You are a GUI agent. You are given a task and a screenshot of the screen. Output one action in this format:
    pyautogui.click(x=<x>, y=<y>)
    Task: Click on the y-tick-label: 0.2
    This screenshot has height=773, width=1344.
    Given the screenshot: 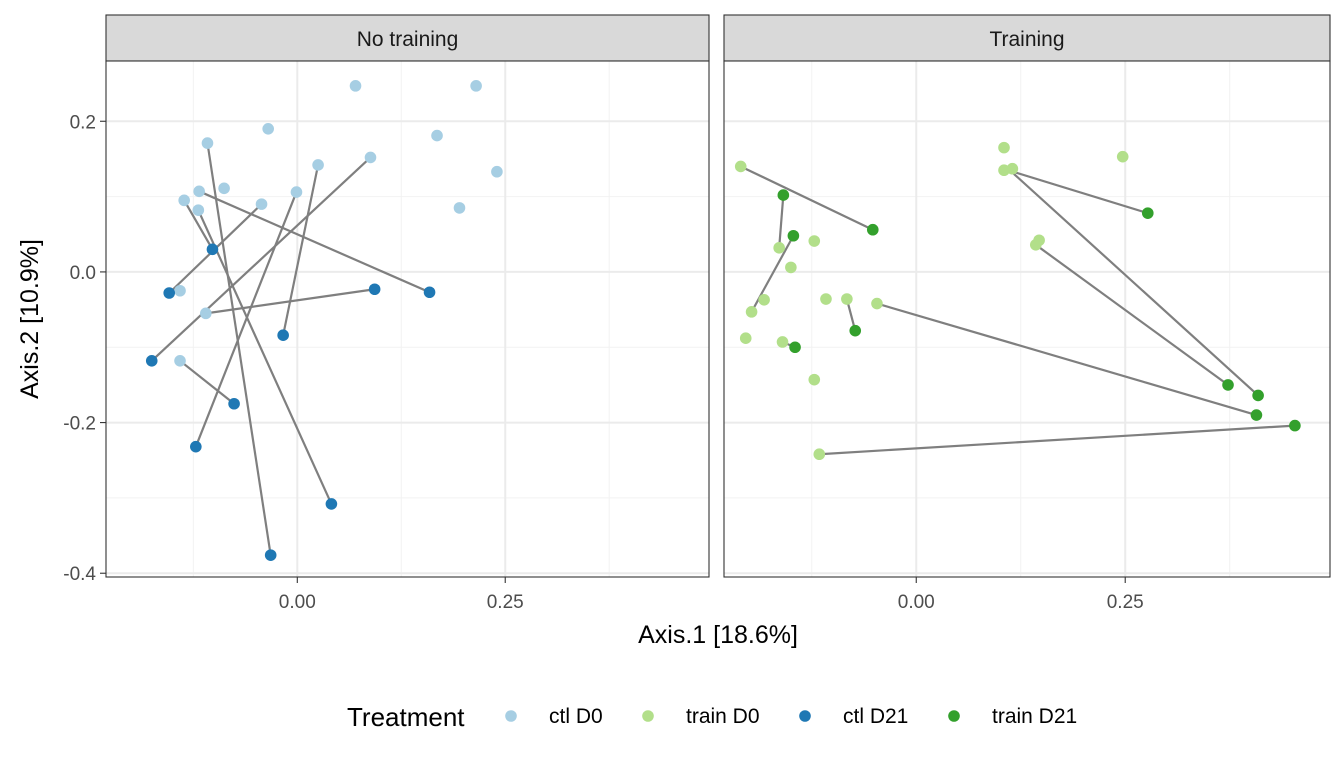 What is the action you would take?
    pyautogui.click(x=83, y=122)
    